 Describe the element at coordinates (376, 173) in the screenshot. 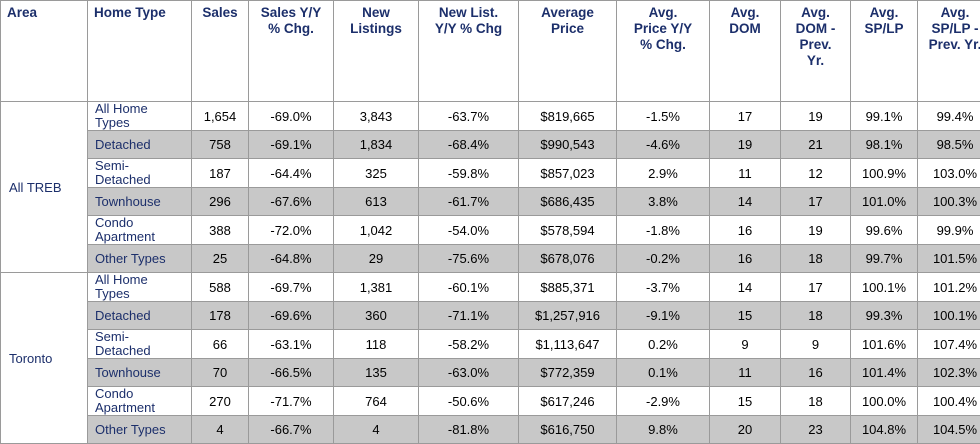

I see `new-listings-cell: 325` at that location.